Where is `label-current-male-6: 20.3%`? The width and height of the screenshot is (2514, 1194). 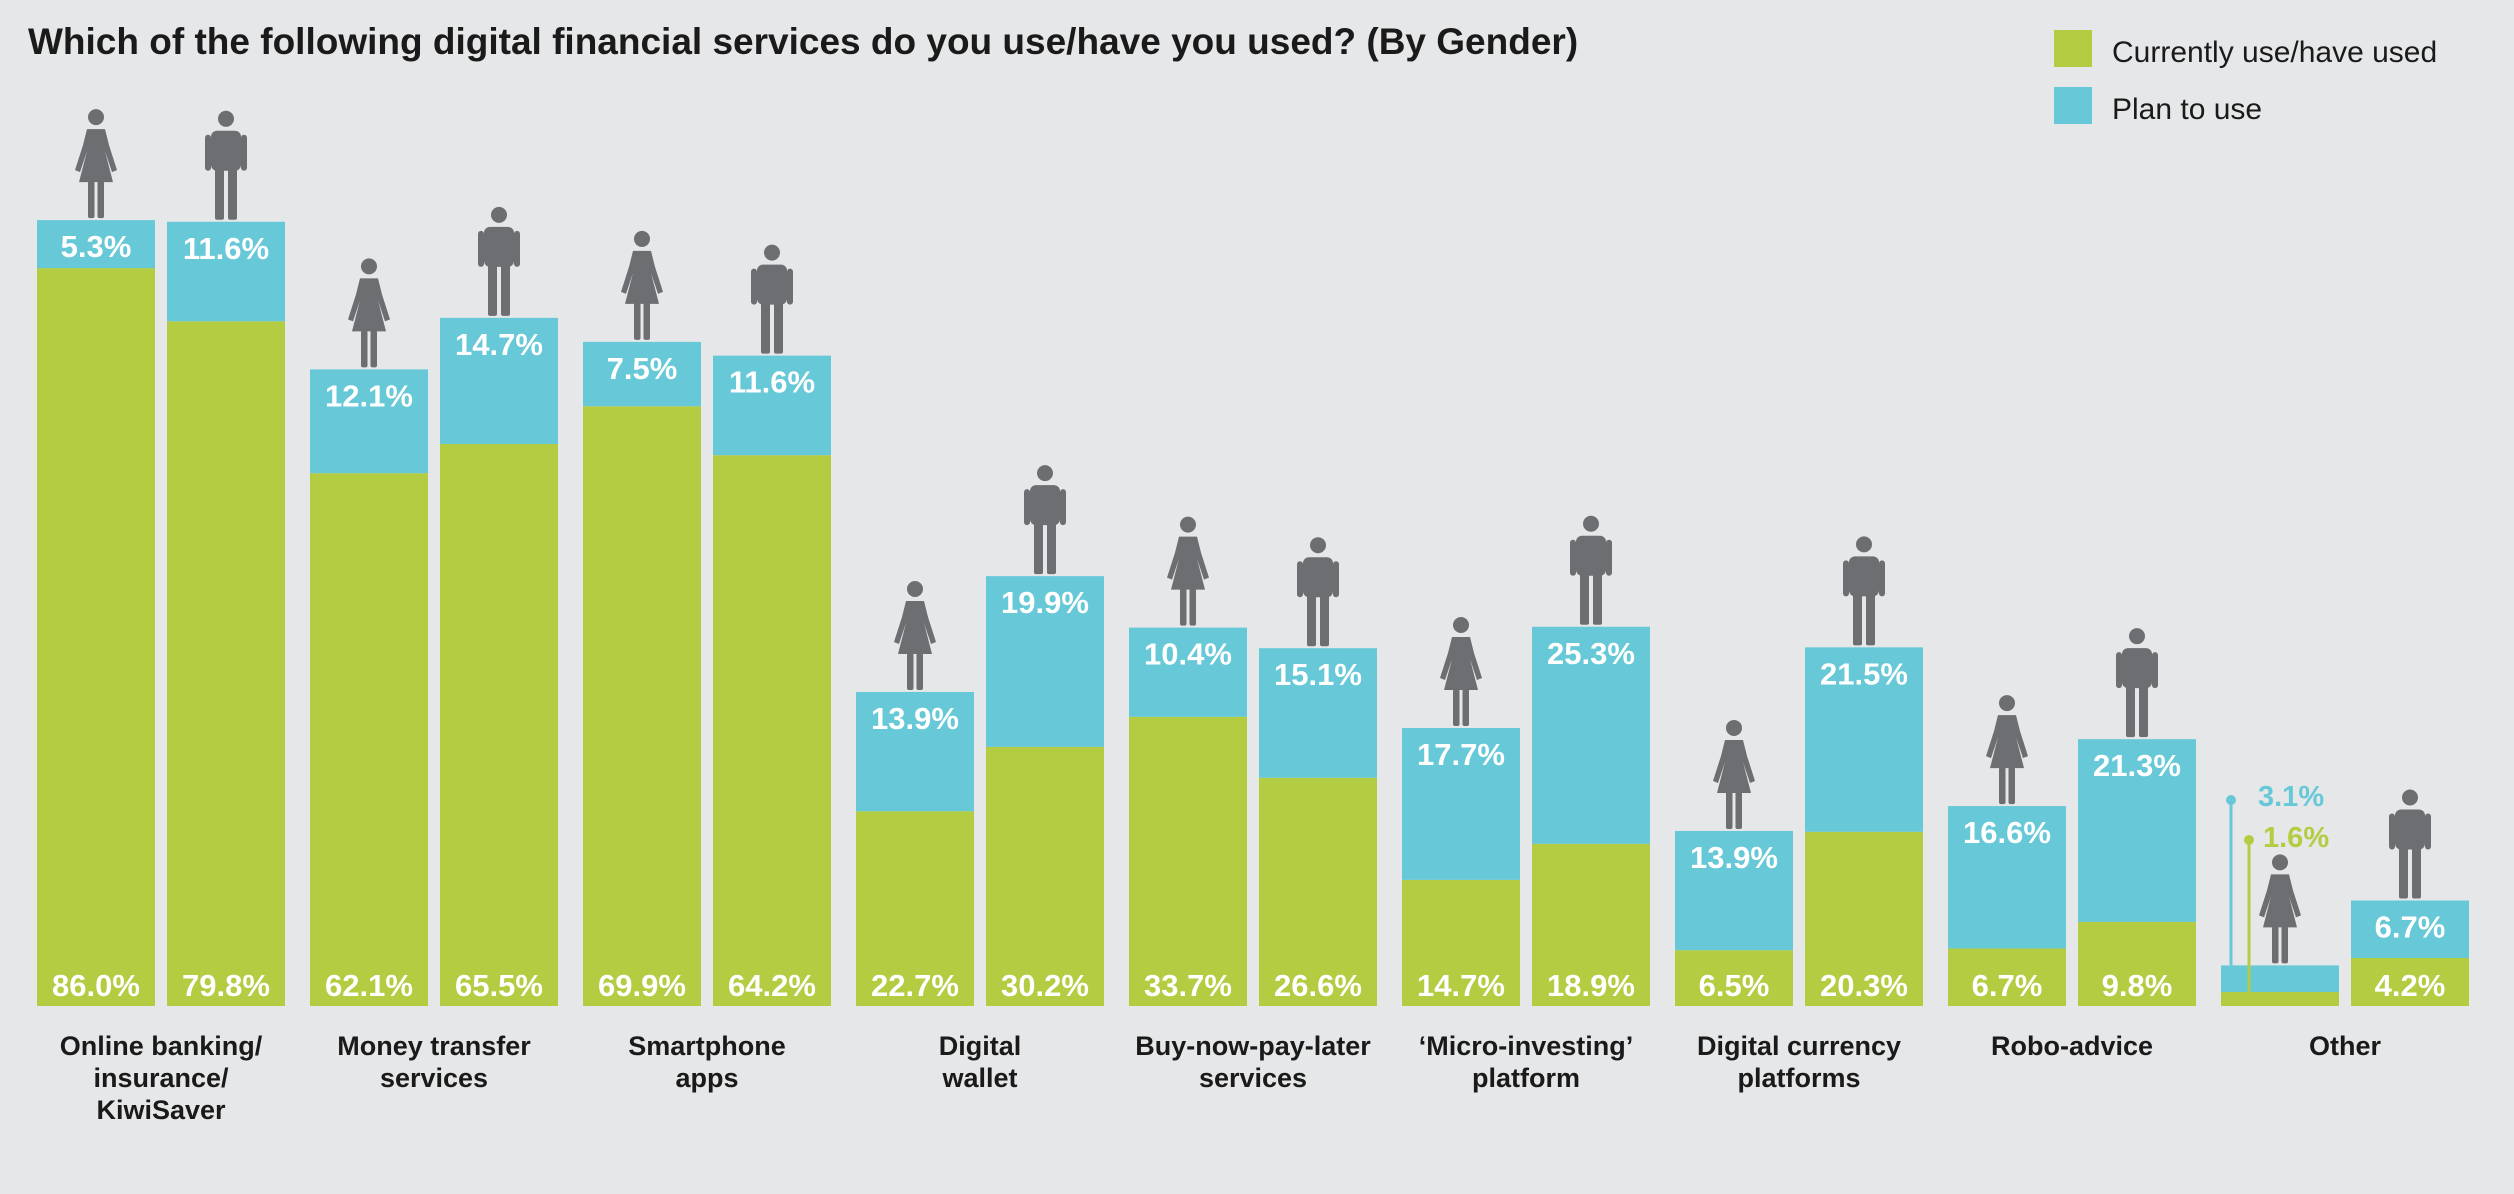 label-current-male-6: 20.3% is located at coordinates (1864, 985).